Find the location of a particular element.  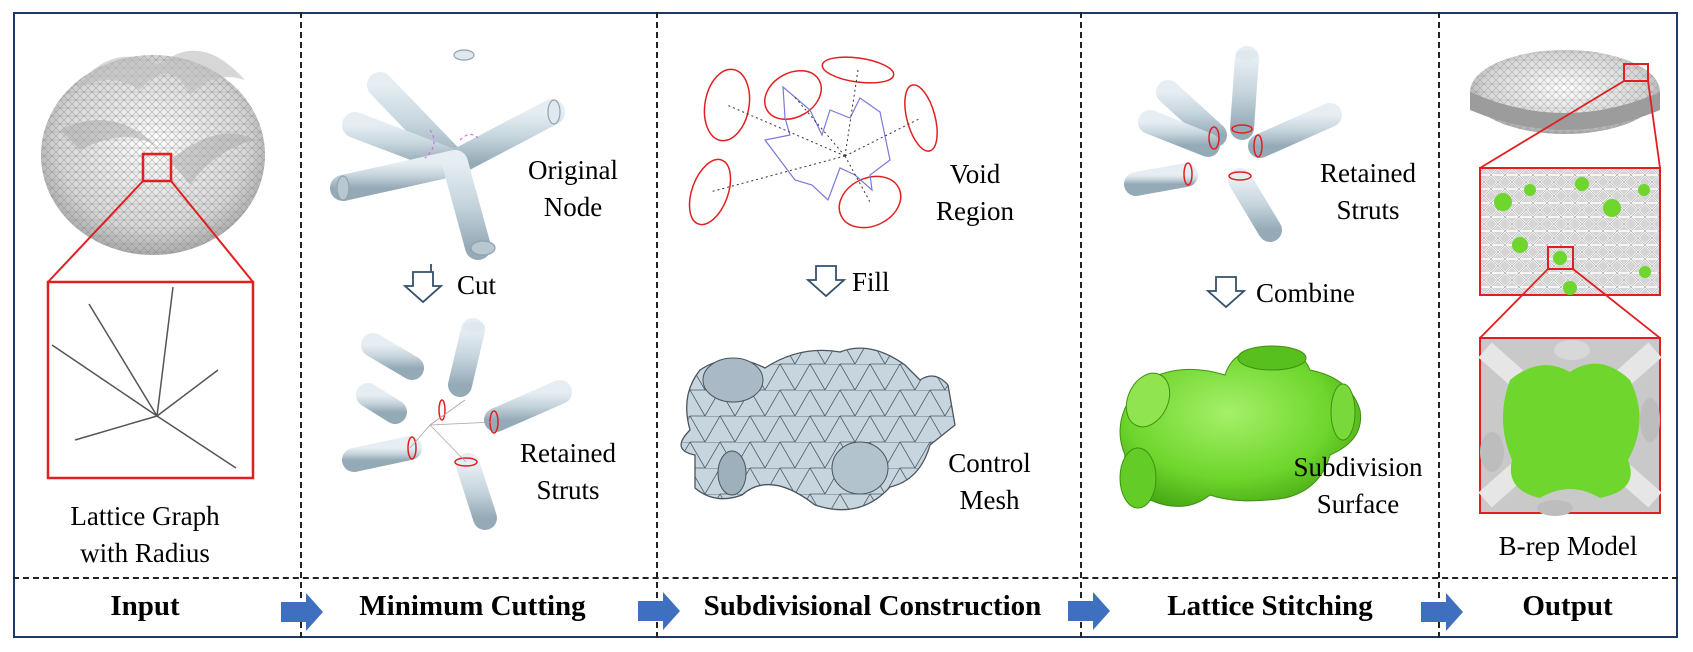

void-region-line2: Region is located at coordinates (975, 211).